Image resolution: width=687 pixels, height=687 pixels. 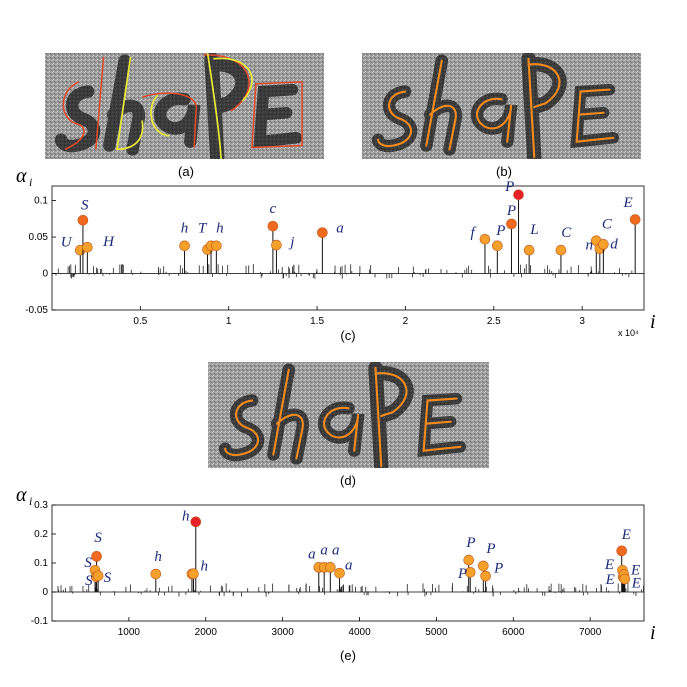 I want to click on xtick-label: 6000, so click(x=513, y=632).